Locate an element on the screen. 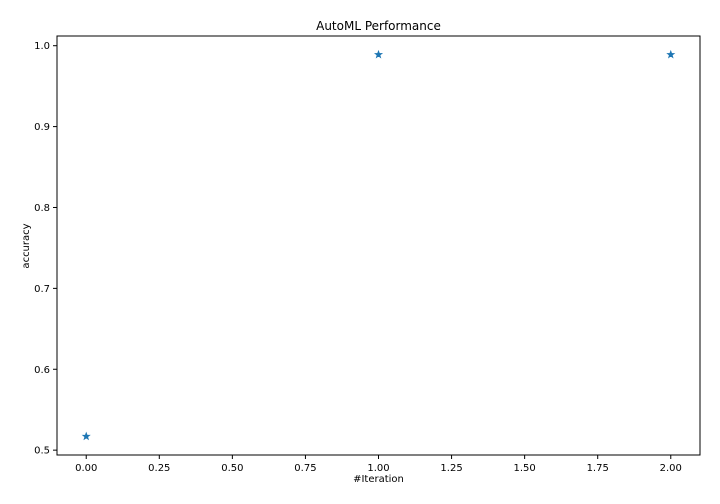 This screenshot has width=720, height=504. y-tick-label: 0.5 is located at coordinates (42, 451).